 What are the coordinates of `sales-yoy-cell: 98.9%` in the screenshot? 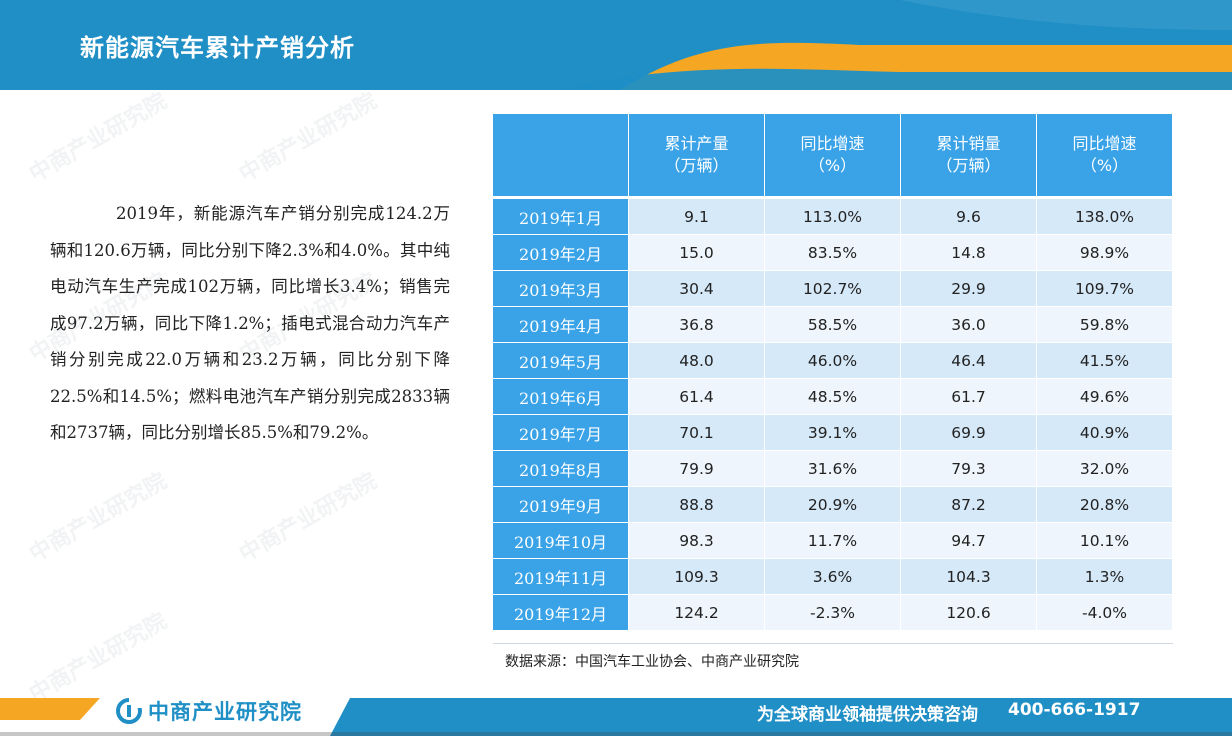 It's located at (1105, 253).